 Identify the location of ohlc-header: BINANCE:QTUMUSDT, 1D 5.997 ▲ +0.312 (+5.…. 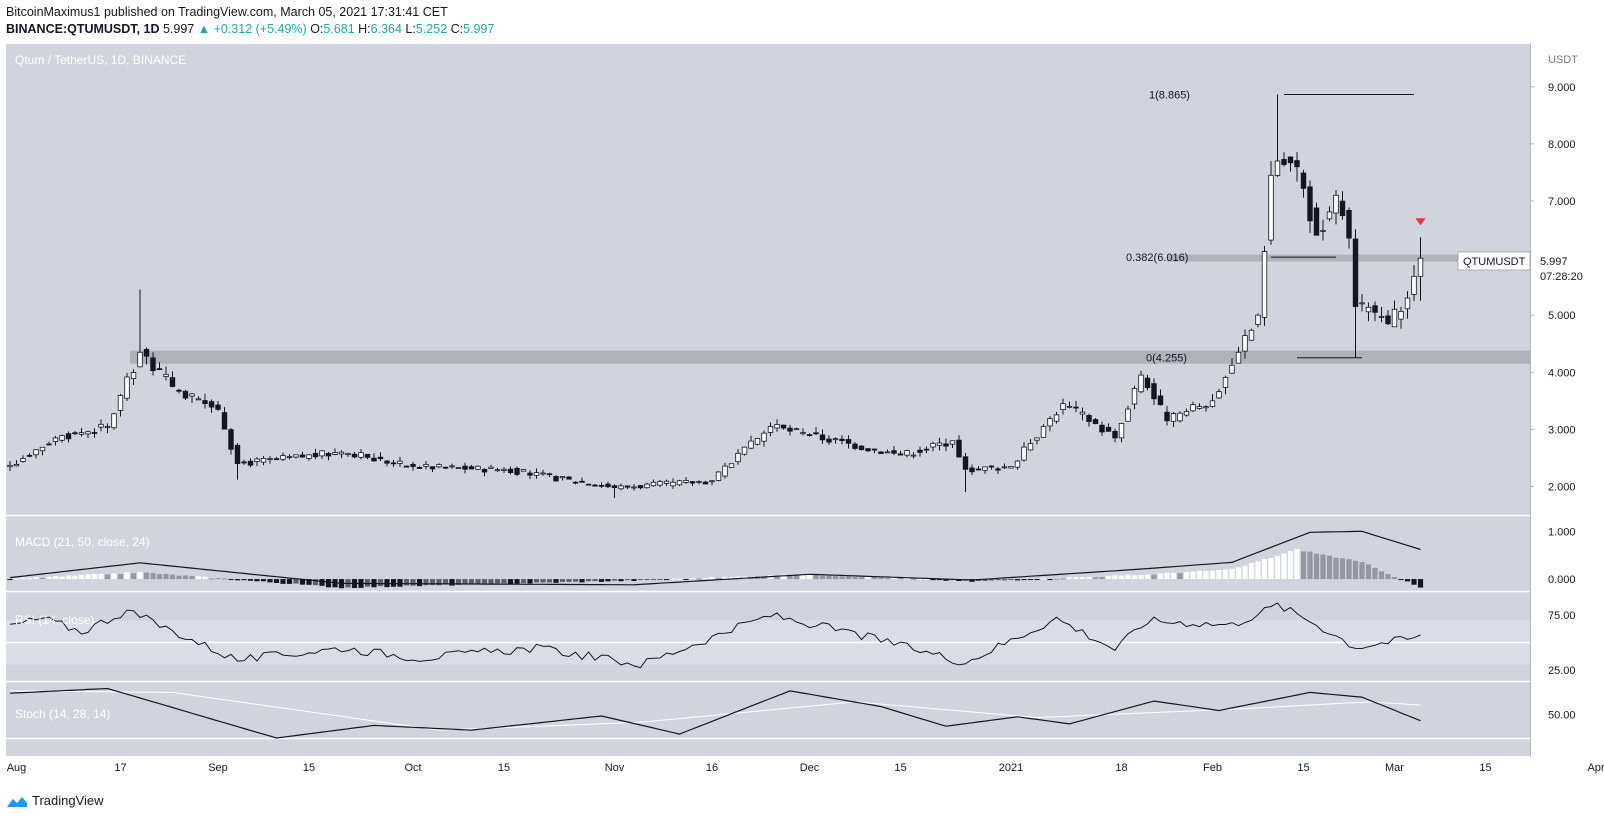
(250, 29).